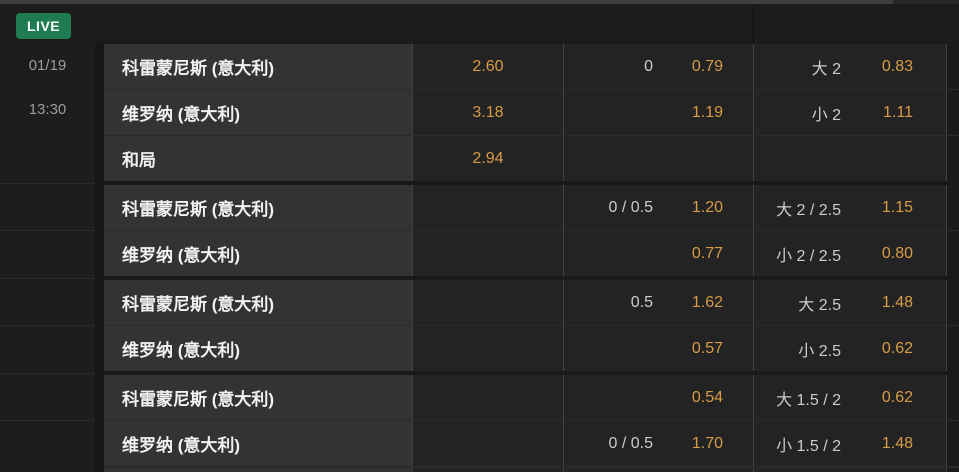 The width and height of the screenshot is (959, 472). I want to click on over-under-cell: 小 2 / 2.5 0.80, so click(850, 253).